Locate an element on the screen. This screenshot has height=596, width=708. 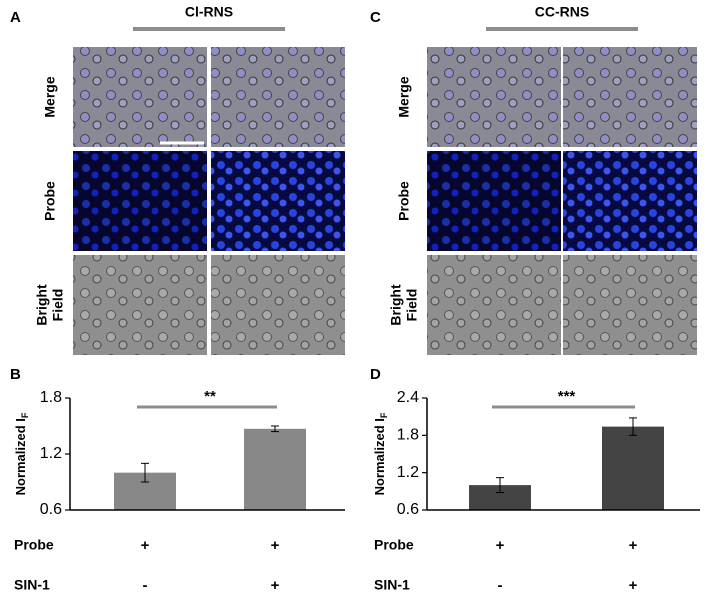
panel-letter: A is located at coordinates (15, 17).